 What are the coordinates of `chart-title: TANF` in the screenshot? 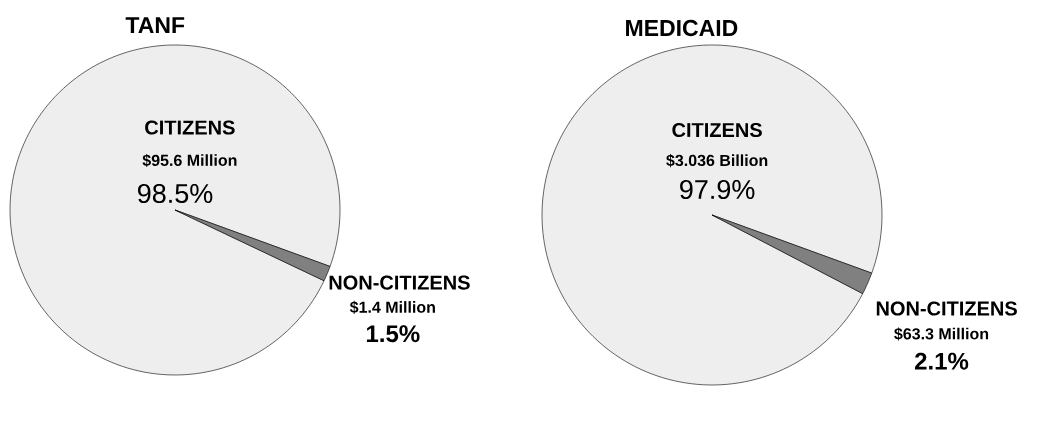 It's located at (155, 25).